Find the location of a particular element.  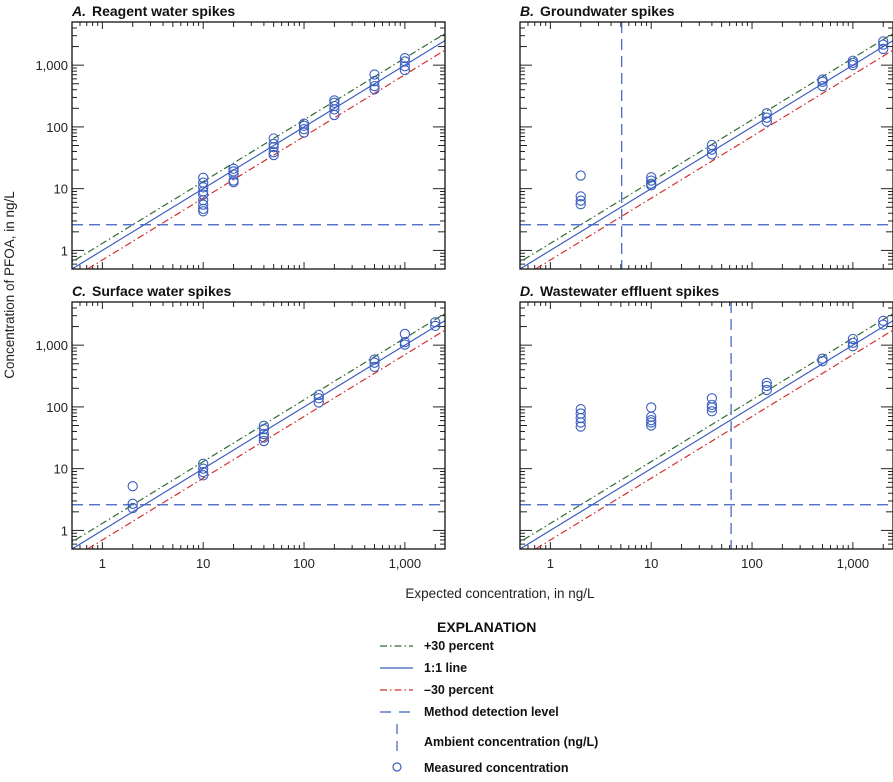

panel-title-text: Surface water spikes is located at coordinates (162, 291).